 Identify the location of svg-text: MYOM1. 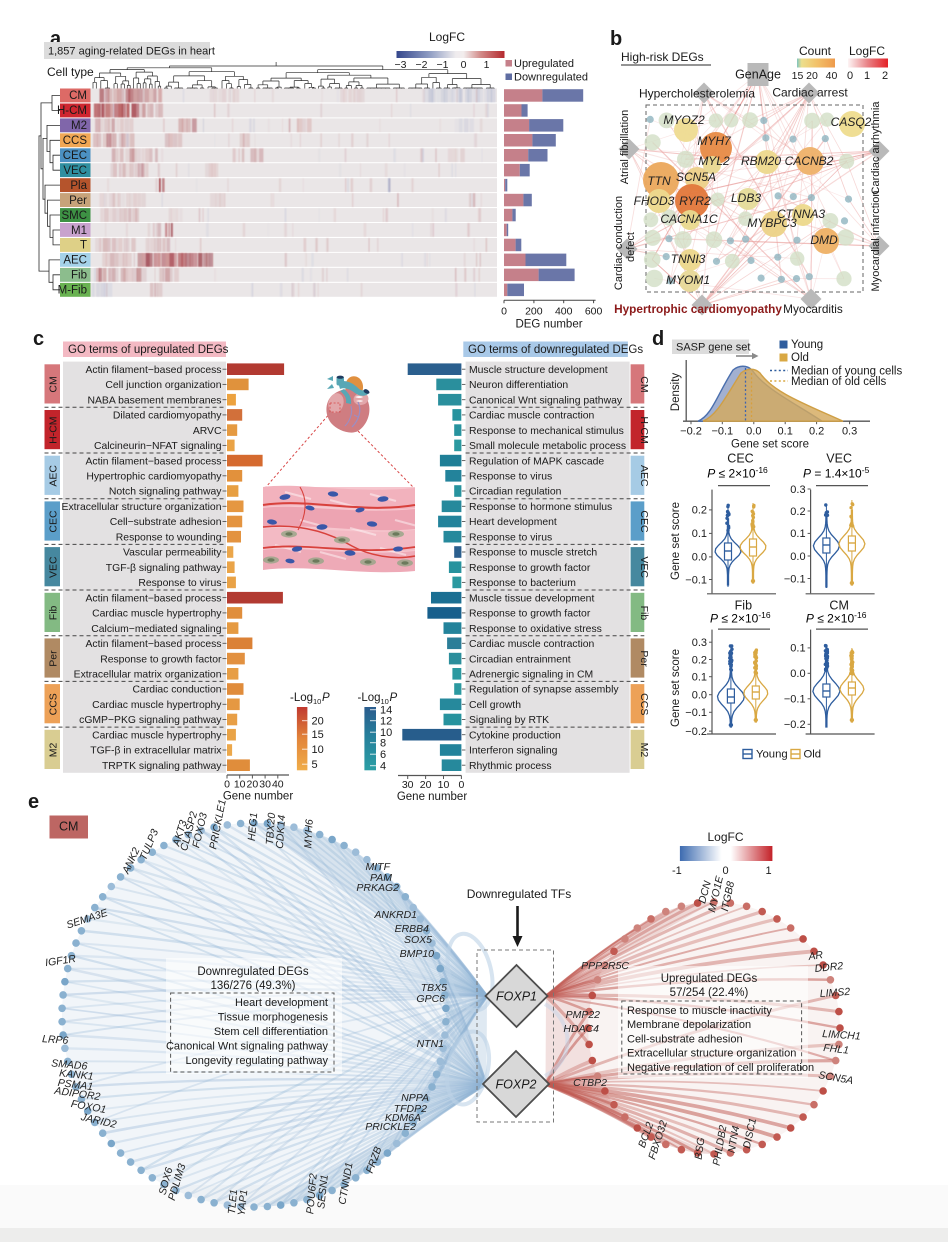
(688, 280).